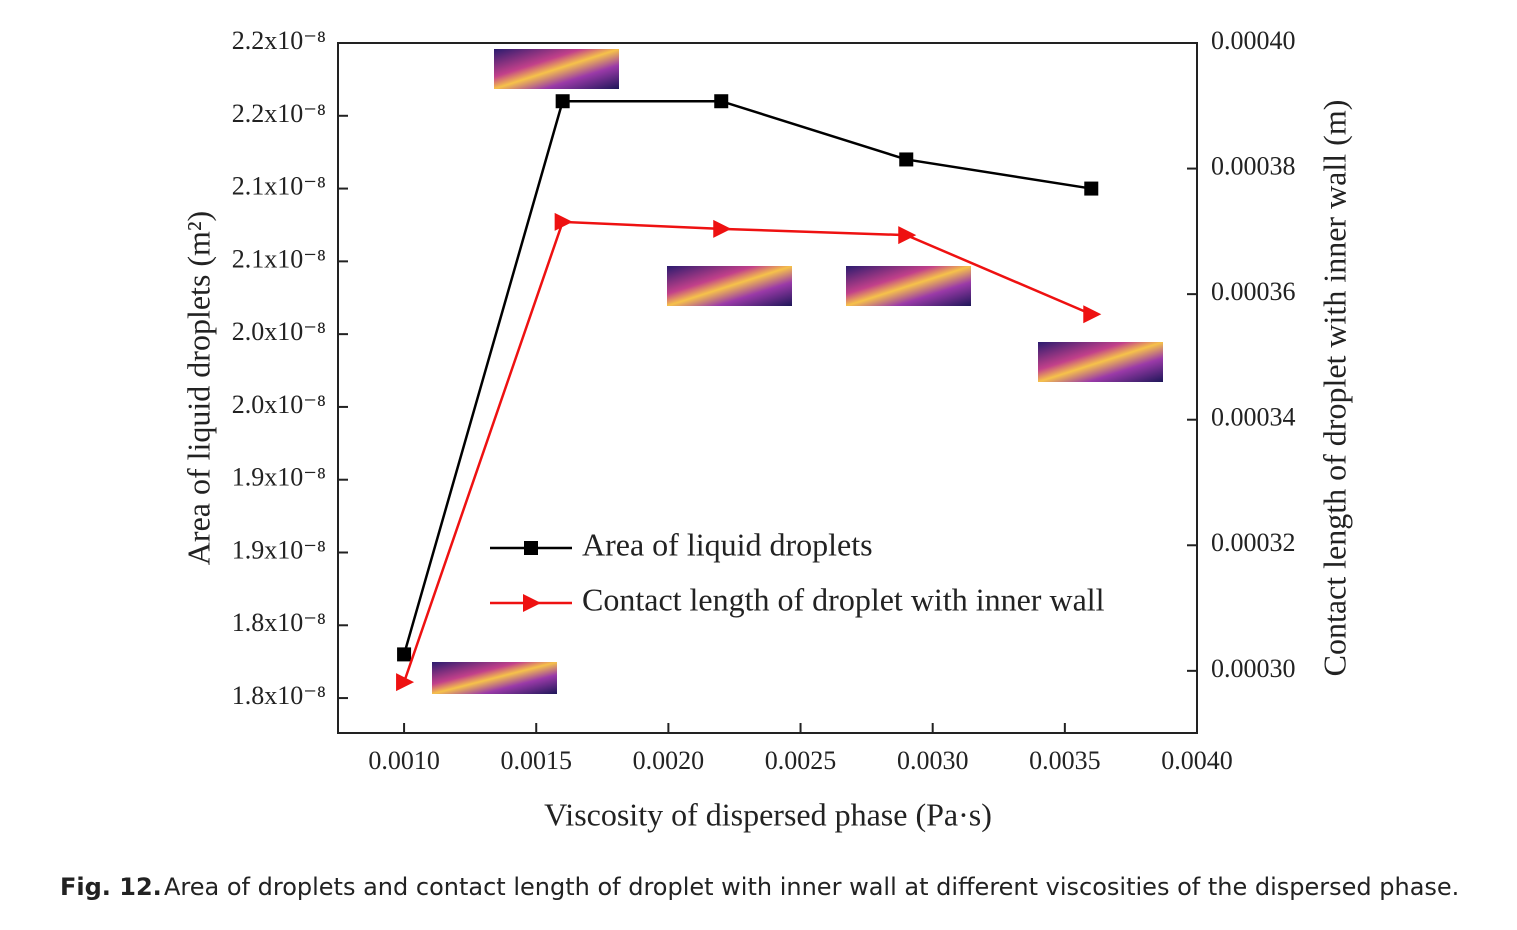  I want to click on y2-tick-label: 0.00032, so click(1253, 542).